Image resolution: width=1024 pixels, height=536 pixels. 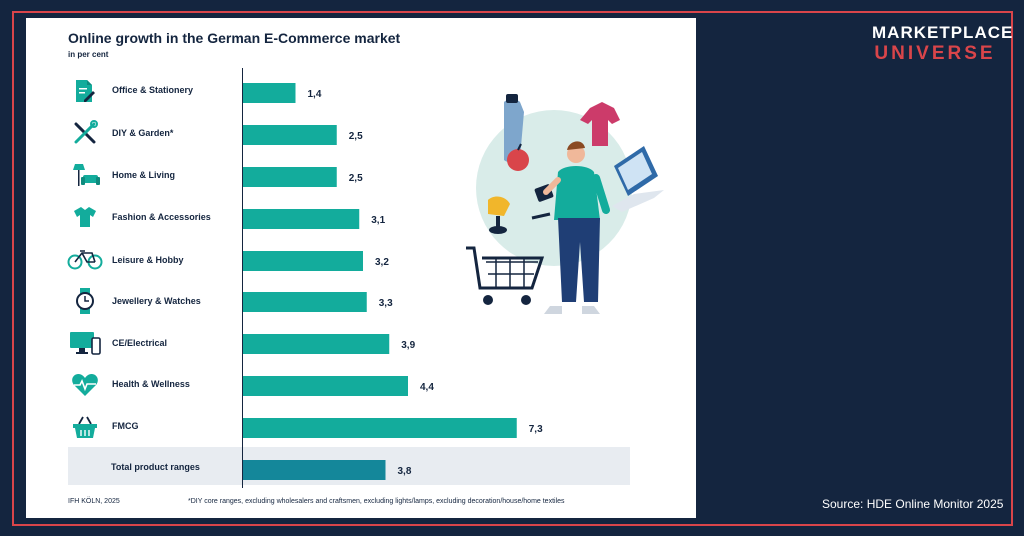 I want to click on bicycle-icon, so click(x=85, y=259).